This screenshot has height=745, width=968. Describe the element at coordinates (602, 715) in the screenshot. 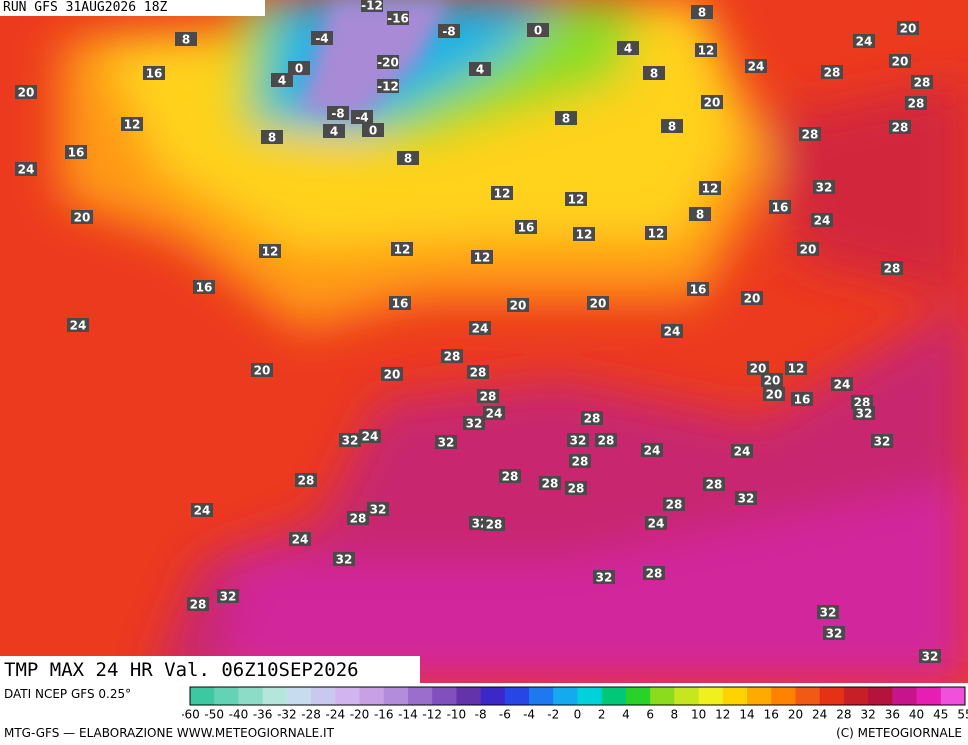

I see `legend-tick: 2` at that location.